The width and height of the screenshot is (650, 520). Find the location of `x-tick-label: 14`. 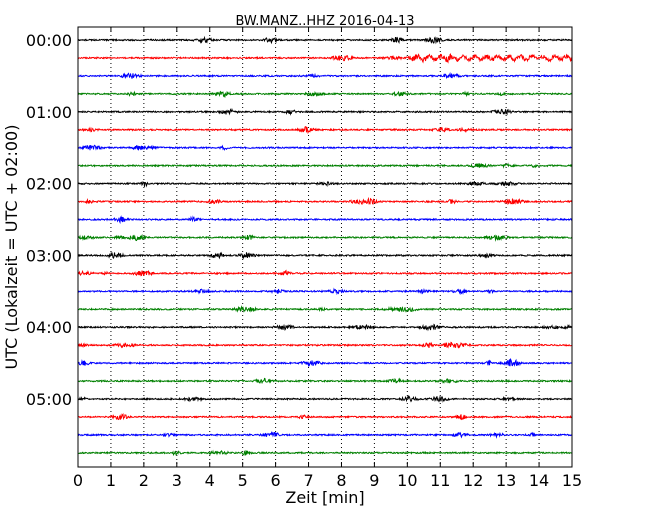

x-tick-label: 14 is located at coordinates (539, 480).